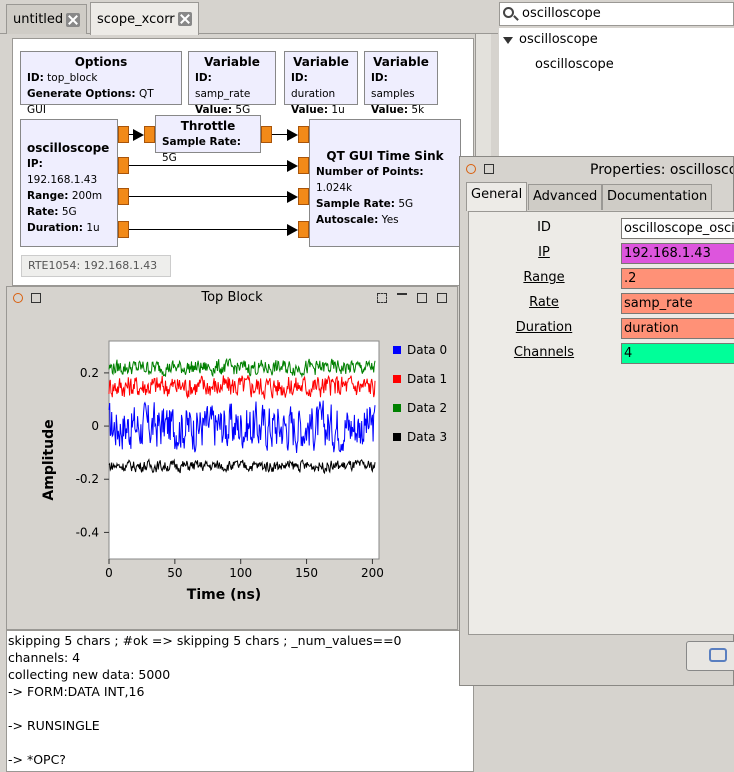  I want to click on legend-entry: Data 1, so click(427, 379).